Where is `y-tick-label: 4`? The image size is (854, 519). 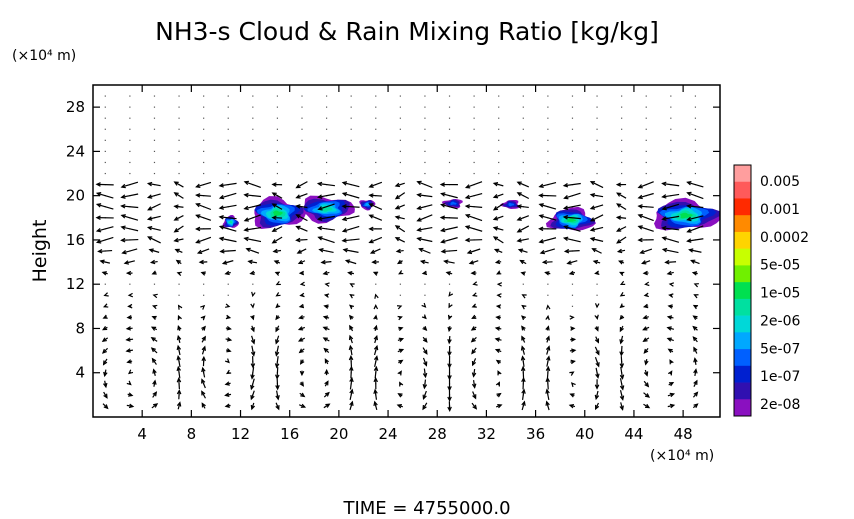 y-tick-label: 4 is located at coordinates (80, 373).